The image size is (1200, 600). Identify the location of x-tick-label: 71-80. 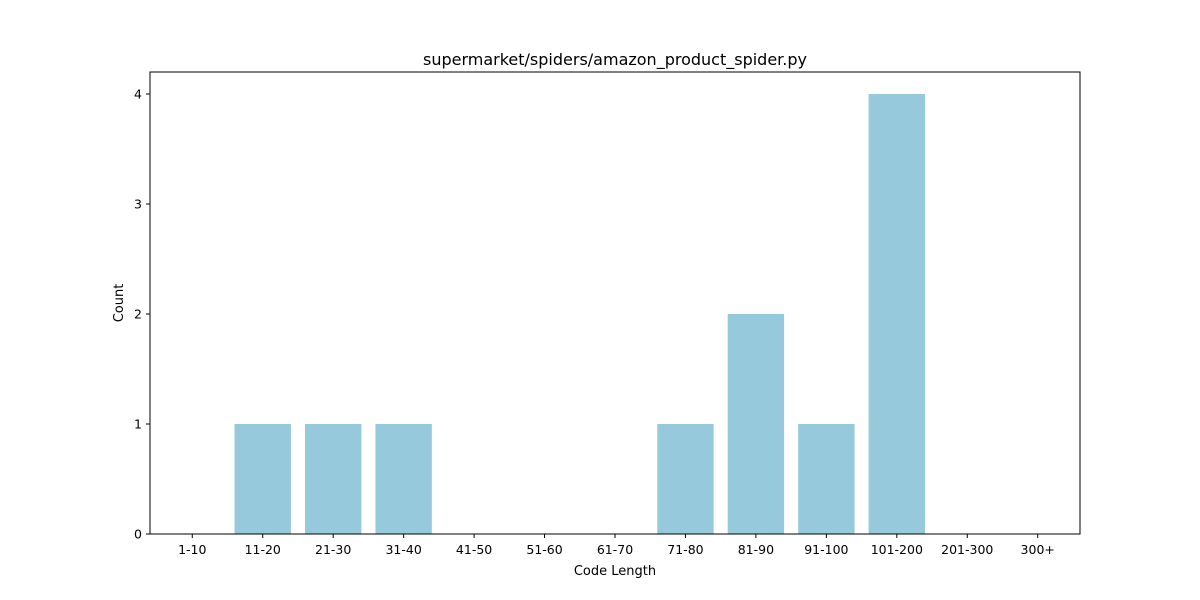
(685, 549).